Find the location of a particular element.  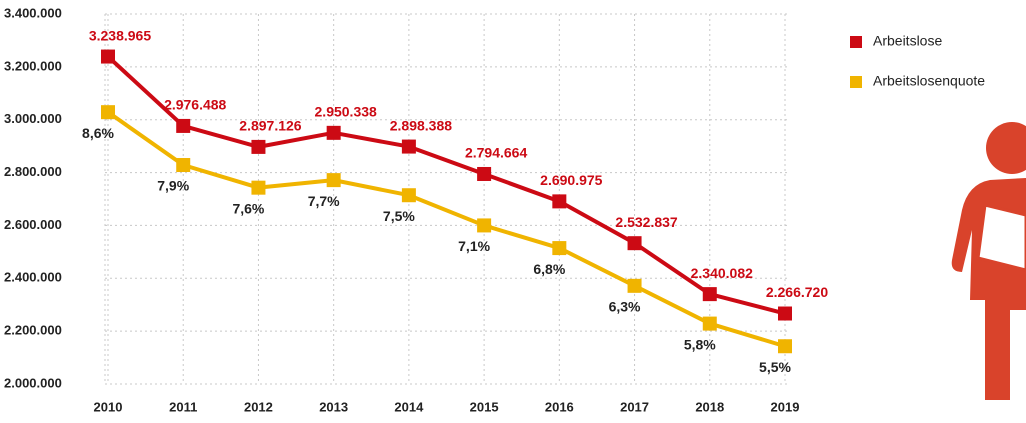

value-label: 6,3% is located at coordinates (625, 307).